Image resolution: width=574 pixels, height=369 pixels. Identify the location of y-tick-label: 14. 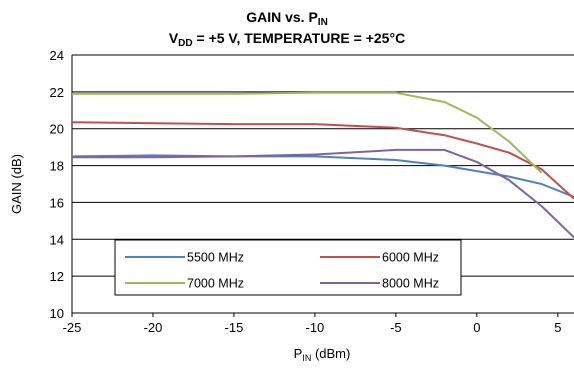
(57, 239).